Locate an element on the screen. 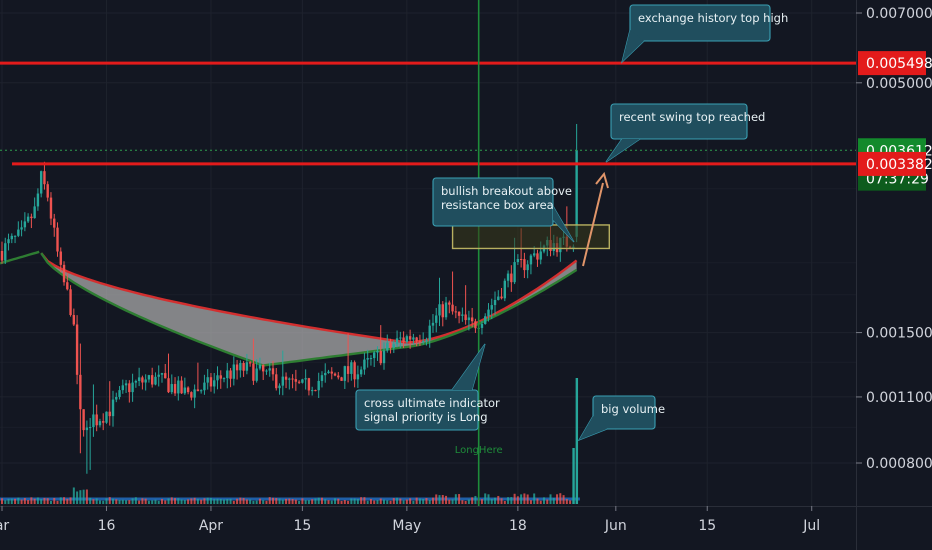 Image resolution: width=932 pixels, height=550 pixels. breakout-arrow-head is located at coordinates (602, 180).